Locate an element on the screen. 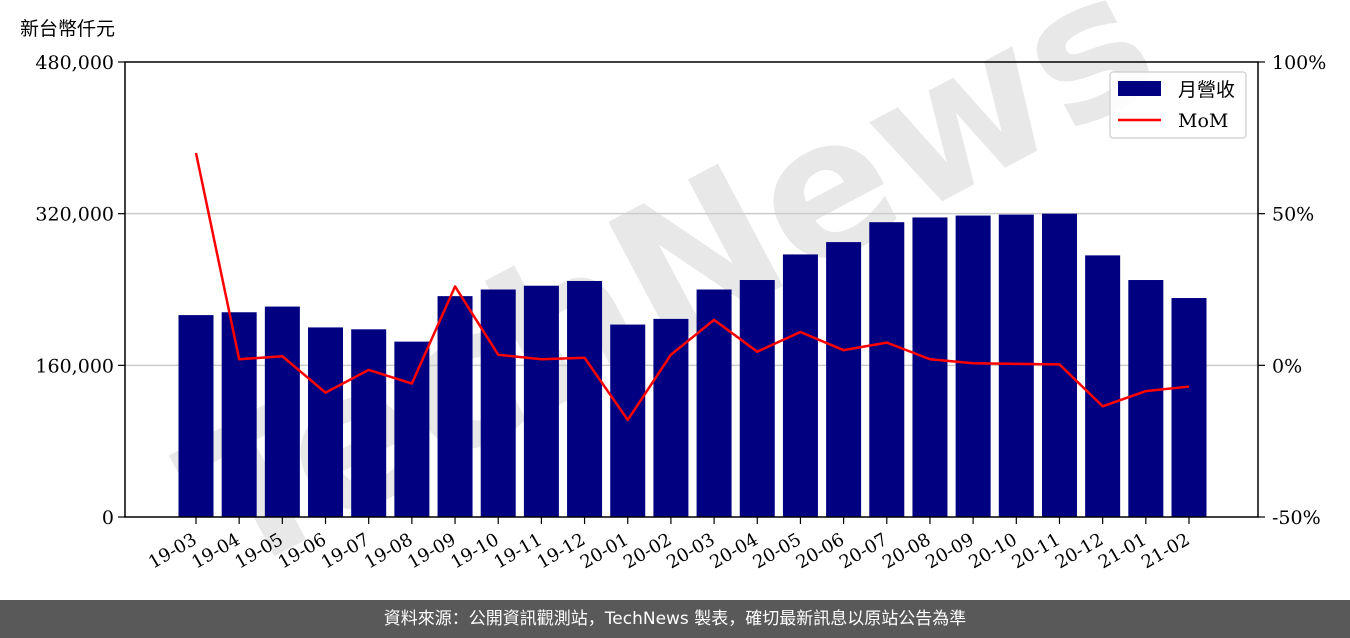  legend-swatch-revenue is located at coordinates (1139, 88).